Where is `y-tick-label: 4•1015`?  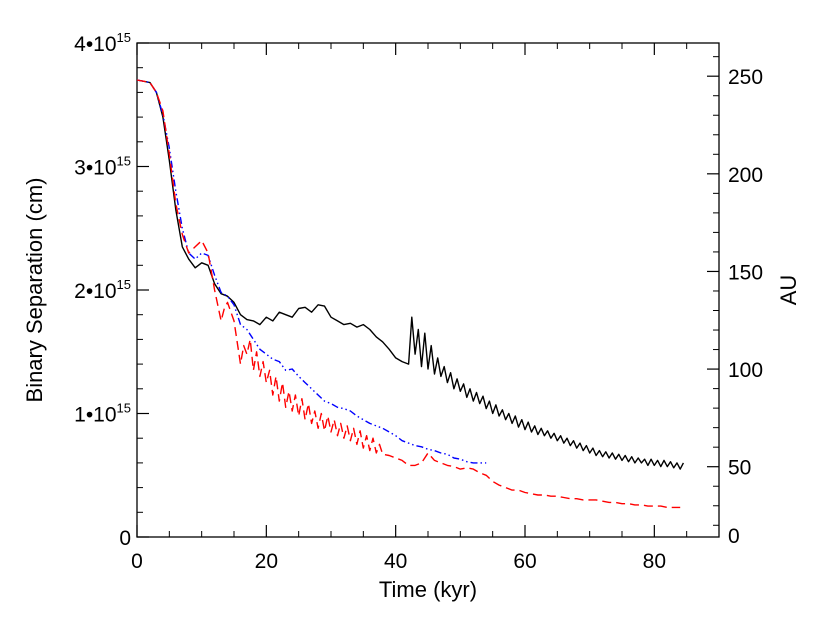
y-tick-label: 4•1015 is located at coordinates (102, 43).